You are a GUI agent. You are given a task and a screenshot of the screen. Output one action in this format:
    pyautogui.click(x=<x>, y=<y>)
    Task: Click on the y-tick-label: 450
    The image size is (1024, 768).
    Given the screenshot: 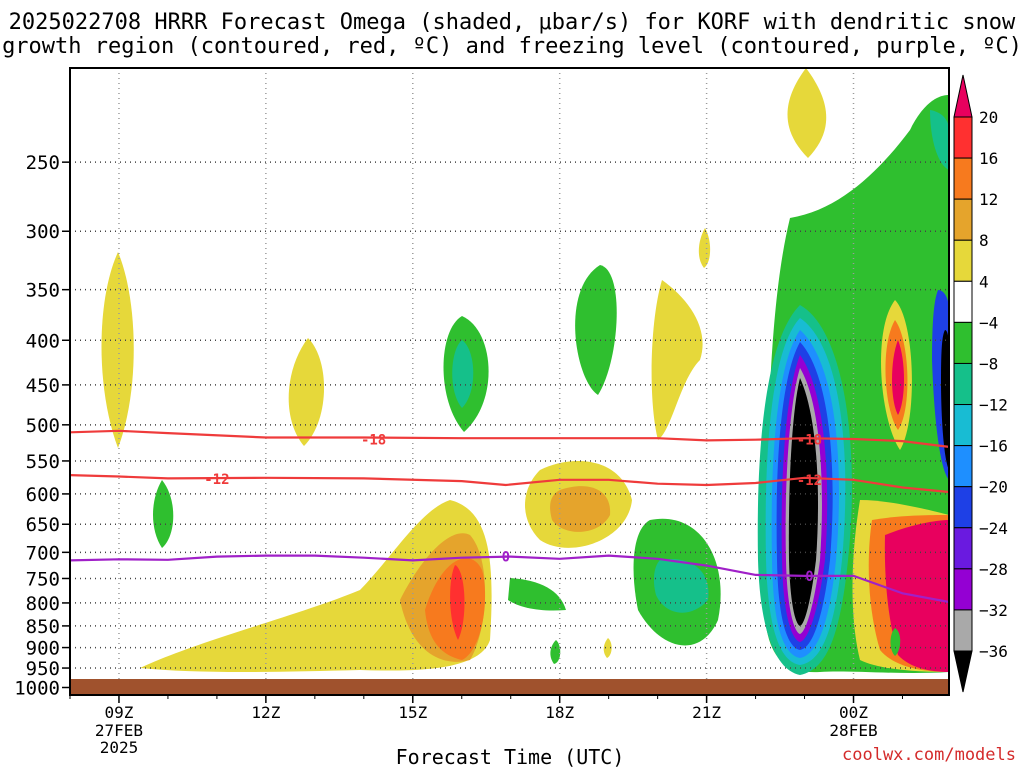 What is the action you would take?
    pyautogui.click(x=43, y=386)
    